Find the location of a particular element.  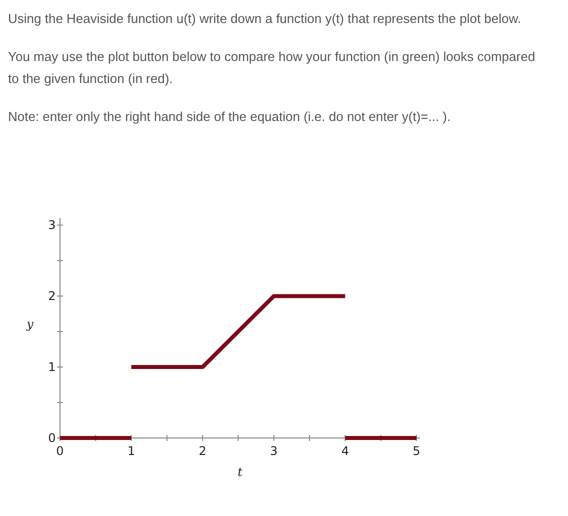

x-tick-label: 2 is located at coordinates (202, 451).